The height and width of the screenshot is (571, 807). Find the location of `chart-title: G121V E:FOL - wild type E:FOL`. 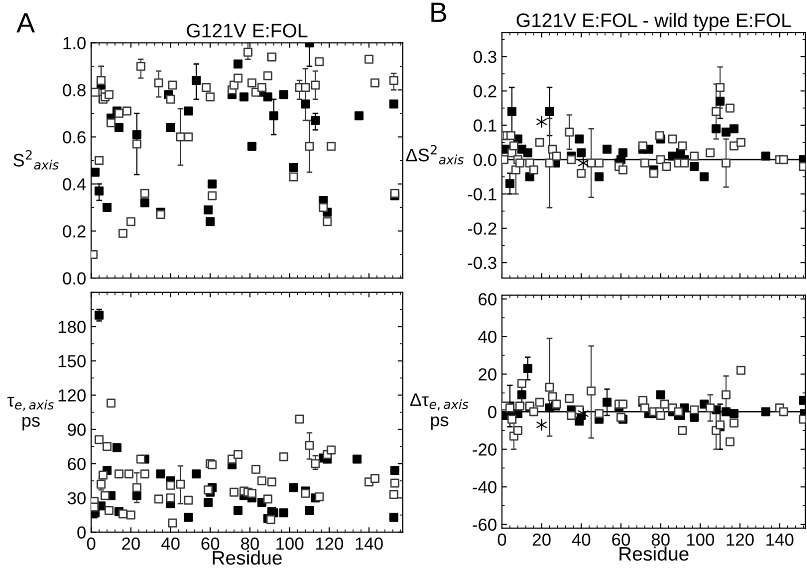

chart-title: G121V E:FOL - wild type E:FOL is located at coordinates (653, 22).